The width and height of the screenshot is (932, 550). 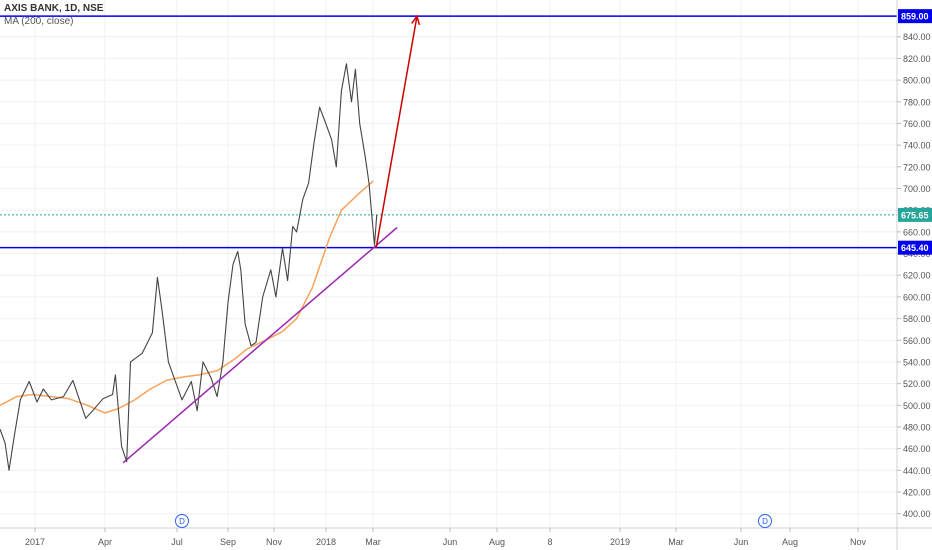 I want to click on y-tick-label: 520.00, so click(x=917, y=384).